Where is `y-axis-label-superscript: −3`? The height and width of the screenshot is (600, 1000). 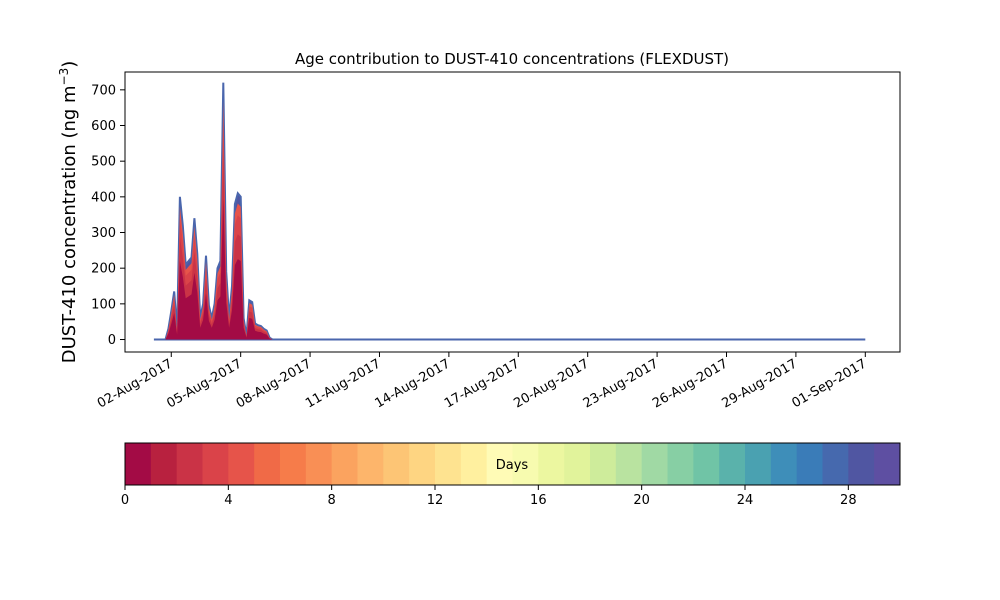
y-axis-label-superscript: −3 is located at coordinates (64, 77).